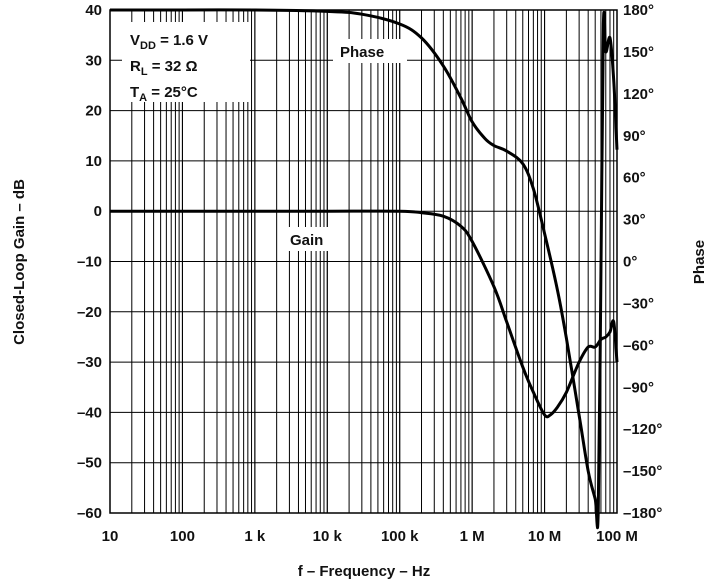  I want to click on x-axis-title: f – Frequency – Hz, so click(364, 571).